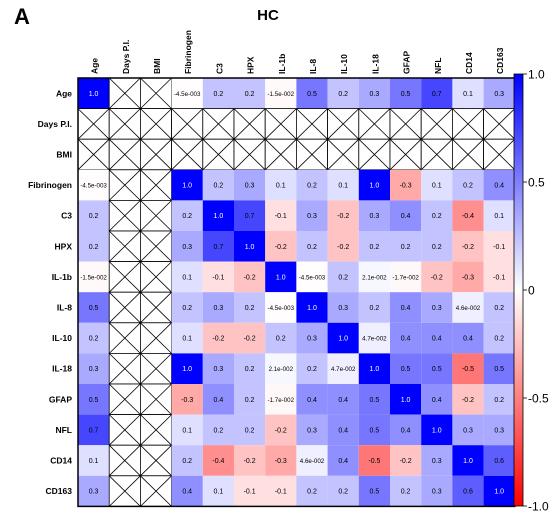 This screenshot has width=550, height=524. I want to click on row-label-days-p-i: Days P.I., so click(55, 124).